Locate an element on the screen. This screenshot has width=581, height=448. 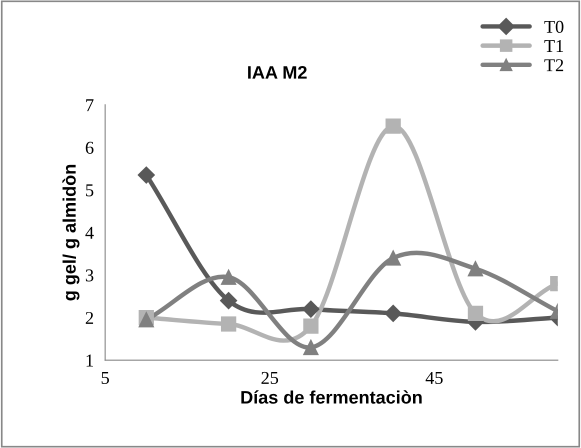
y-tick-label: 3 is located at coordinates (90, 275).